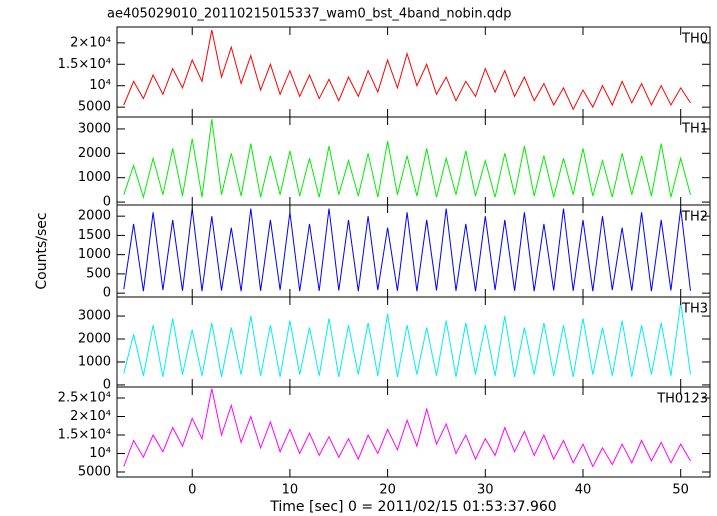  I want to click on x-tick-label: 40, so click(583, 490).